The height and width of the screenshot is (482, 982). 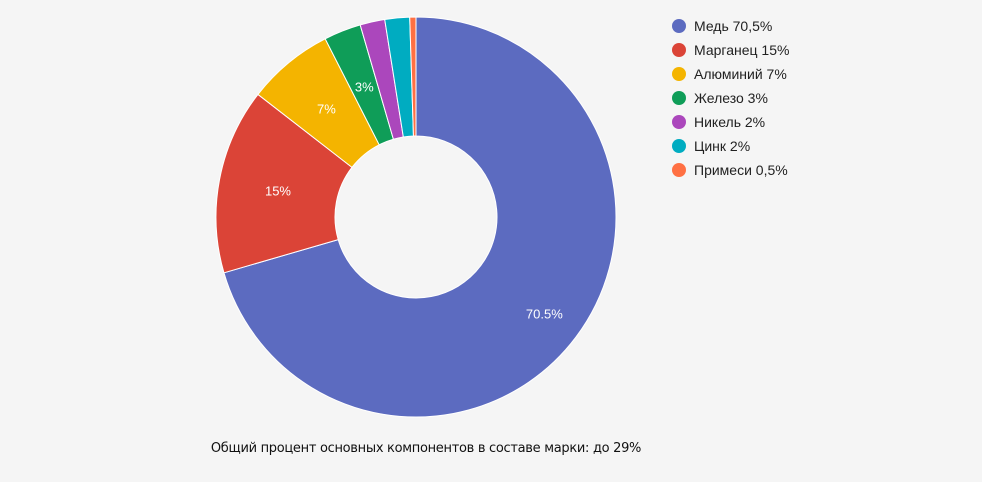 What do you see at coordinates (742, 50) in the screenshot?
I see `legend-label: Марганец 15%` at bounding box center [742, 50].